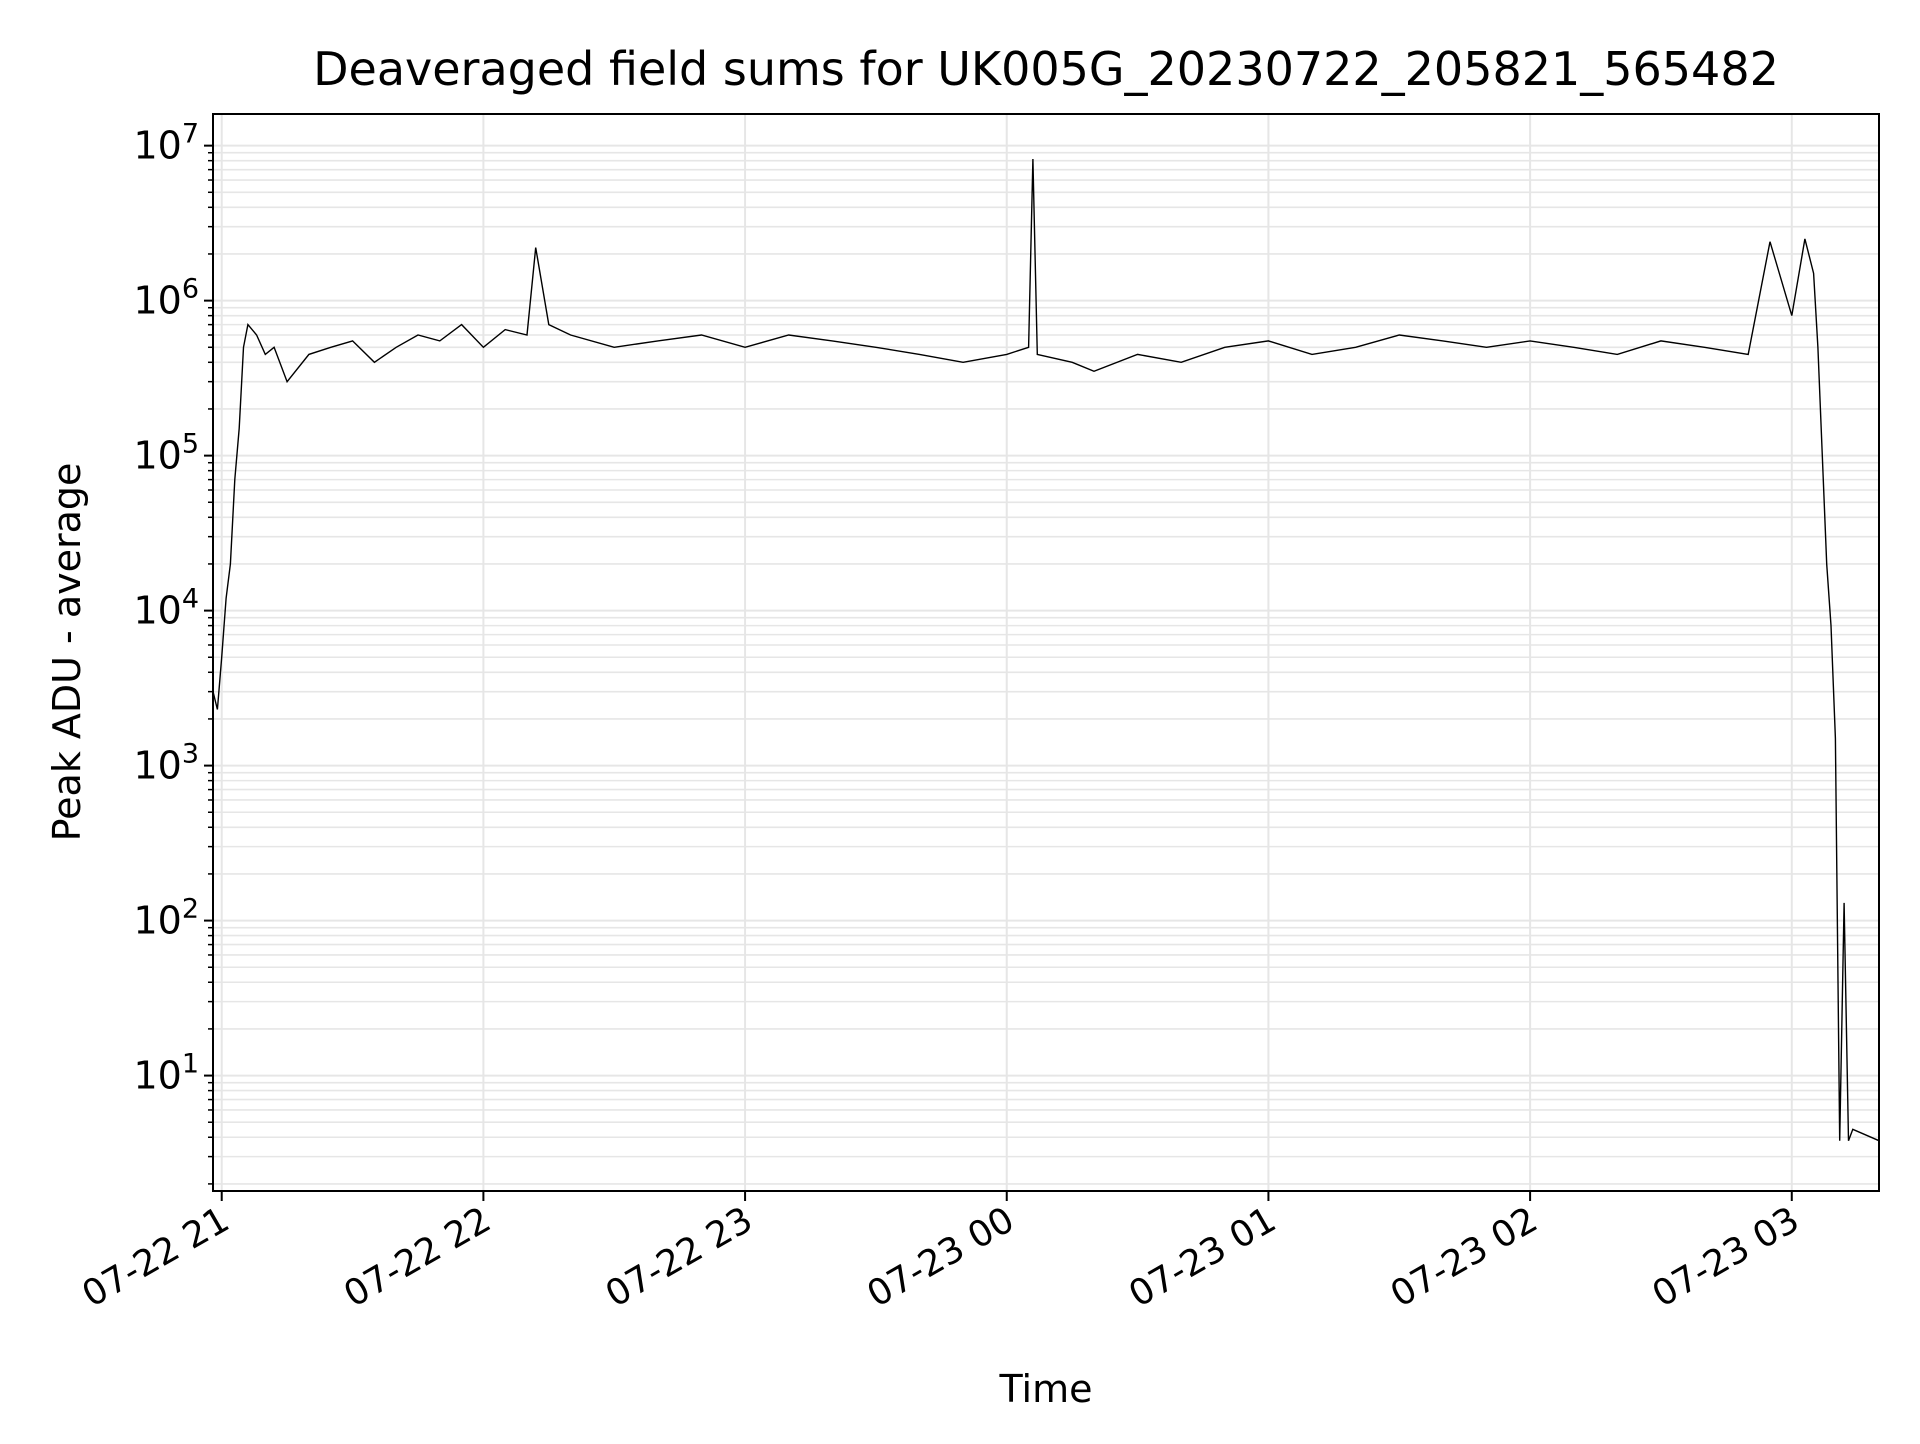  What do you see at coordinates (190, 444) in the screenshot?
I see `y-tick-exponent: 5` at bounding box center [190, 444].